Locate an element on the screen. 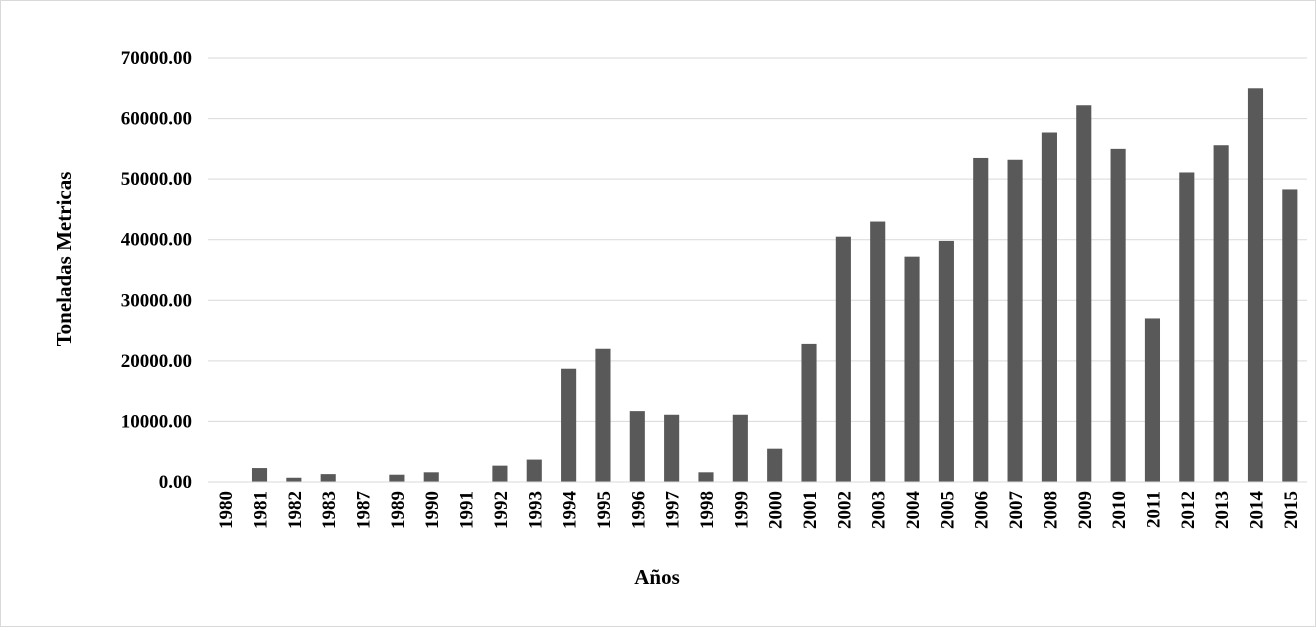 This screenshot has height=631, width=1316. bar-1982 is located at coordinates (294, 479).